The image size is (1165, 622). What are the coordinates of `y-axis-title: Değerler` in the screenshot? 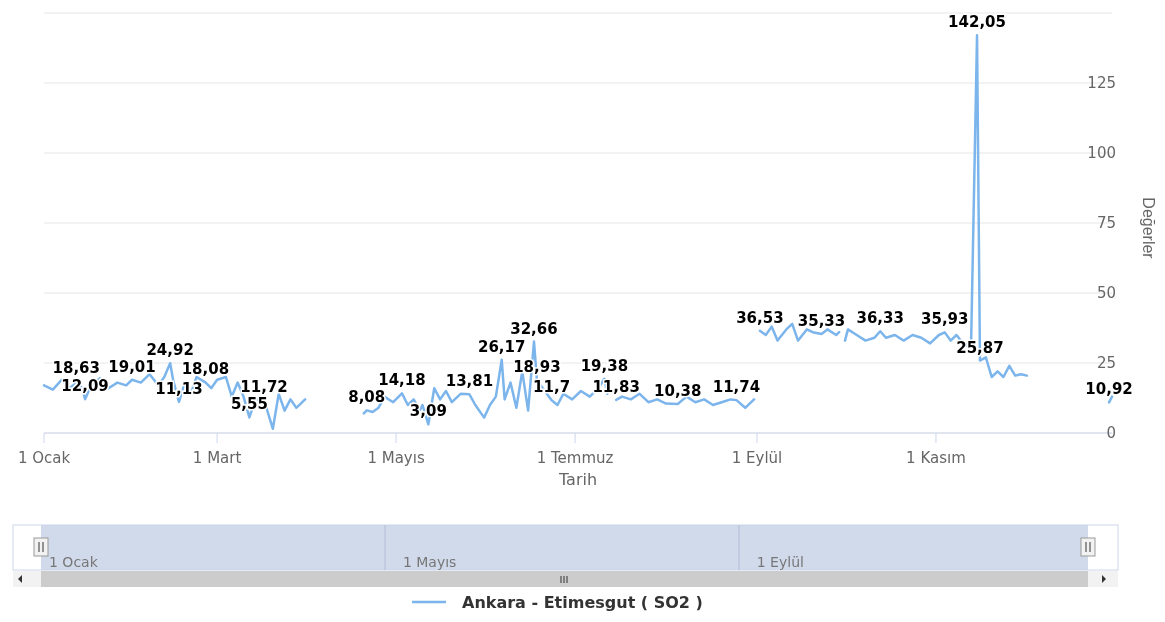 It's located at (1148, 228).